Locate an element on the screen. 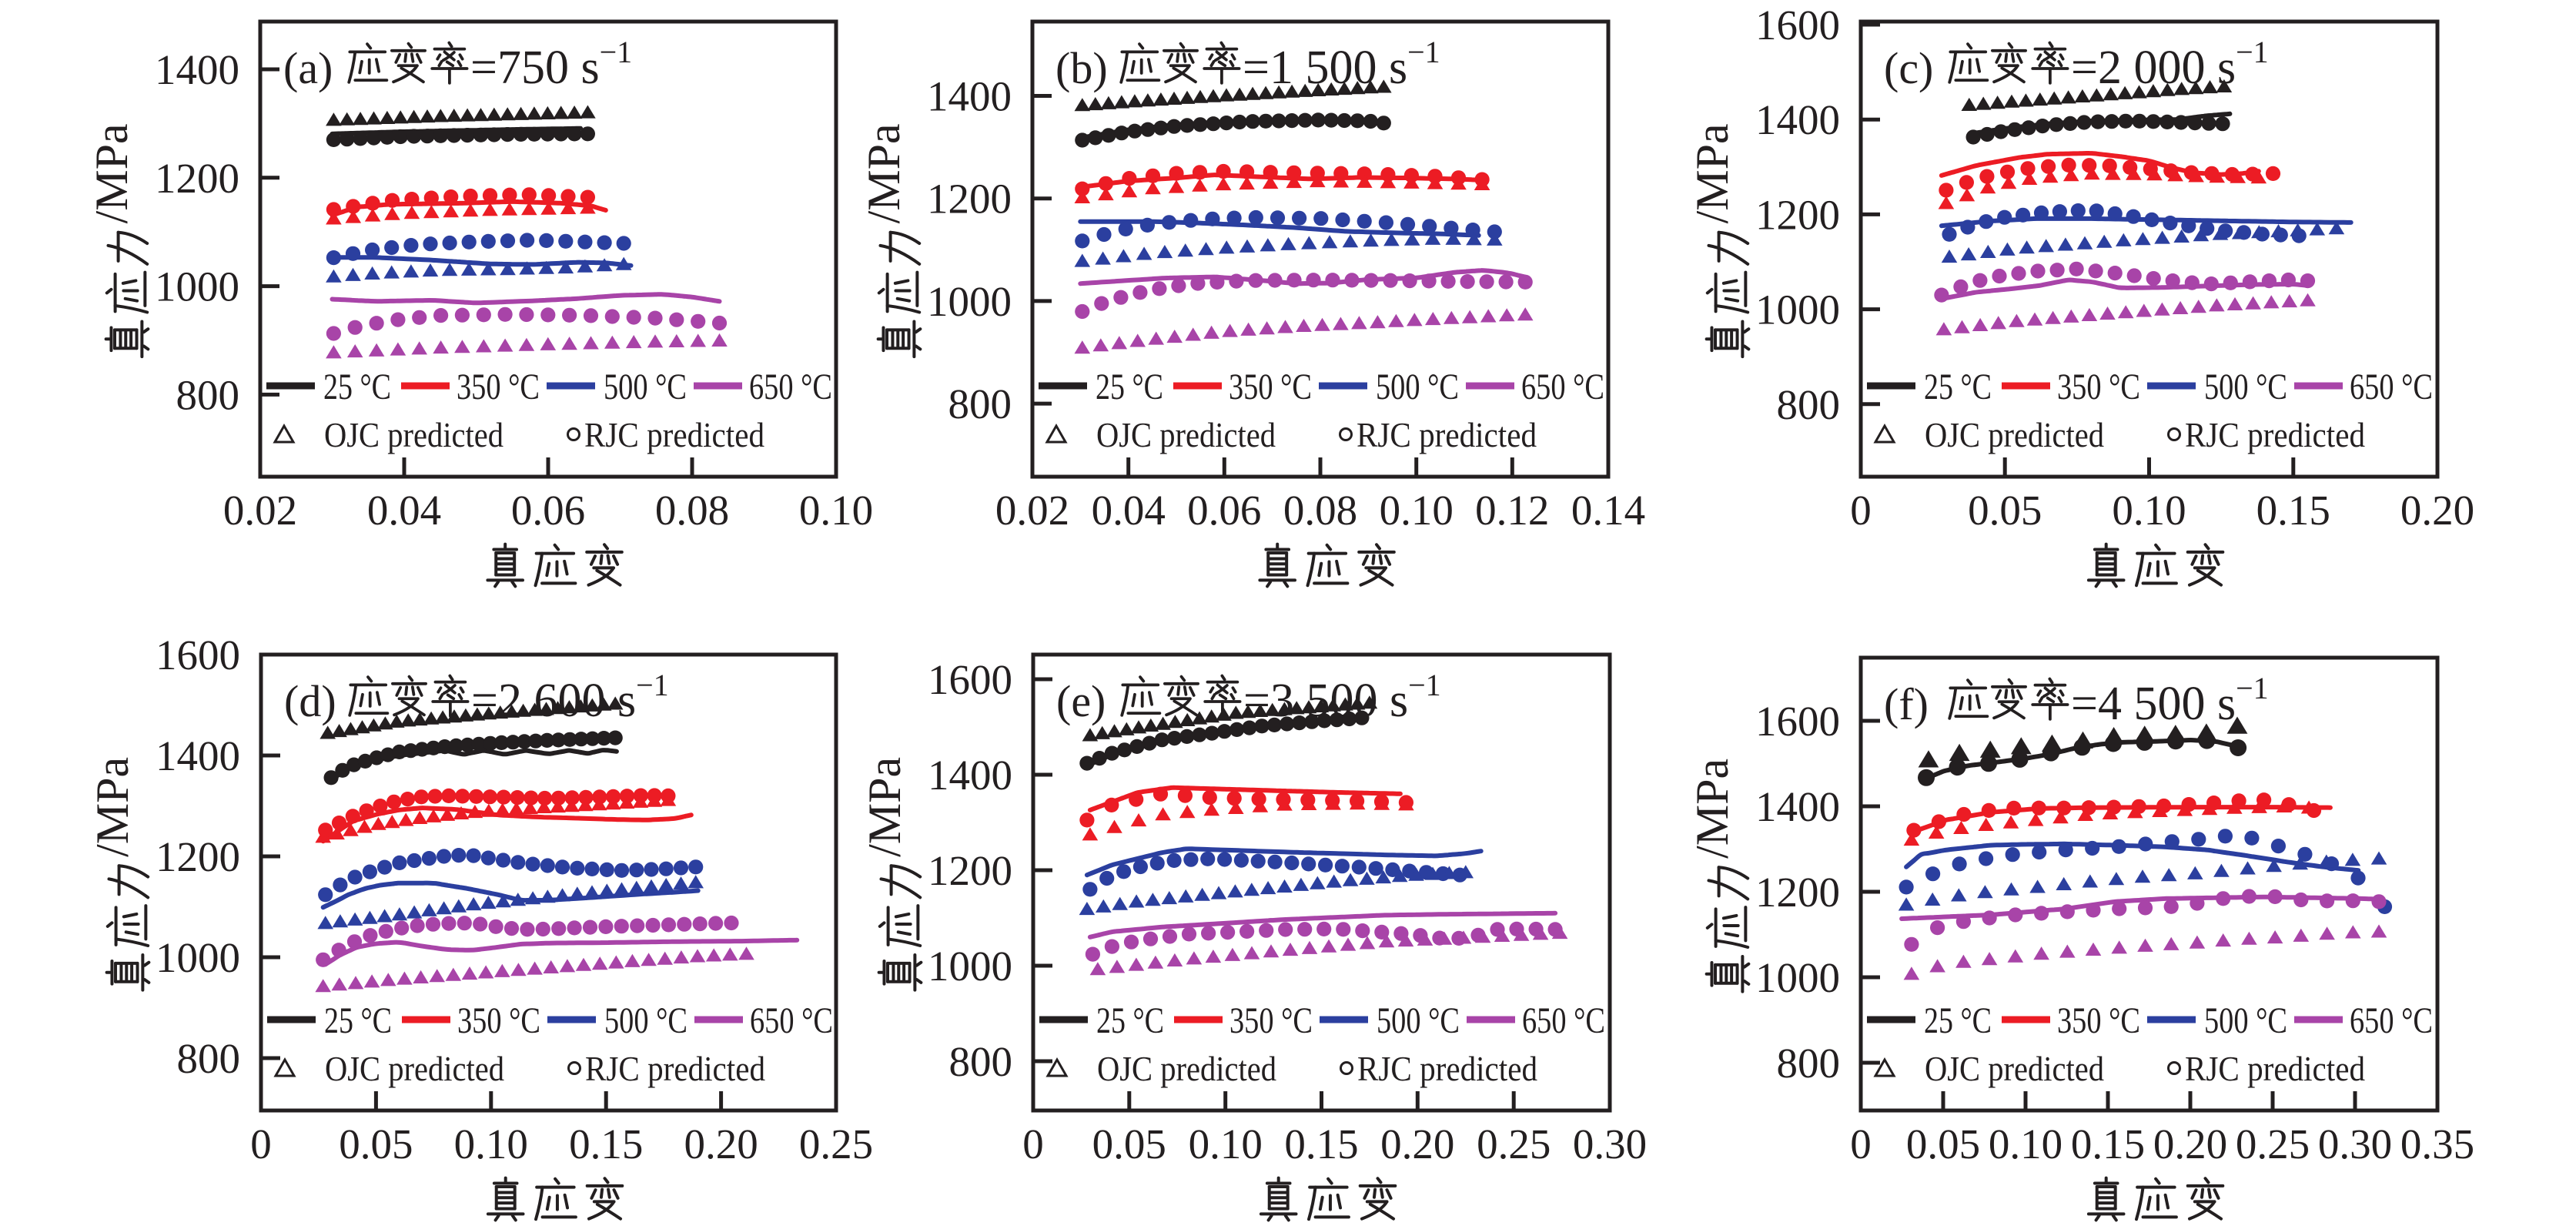  svg-text: (a) is located at coordinates (308, 68).